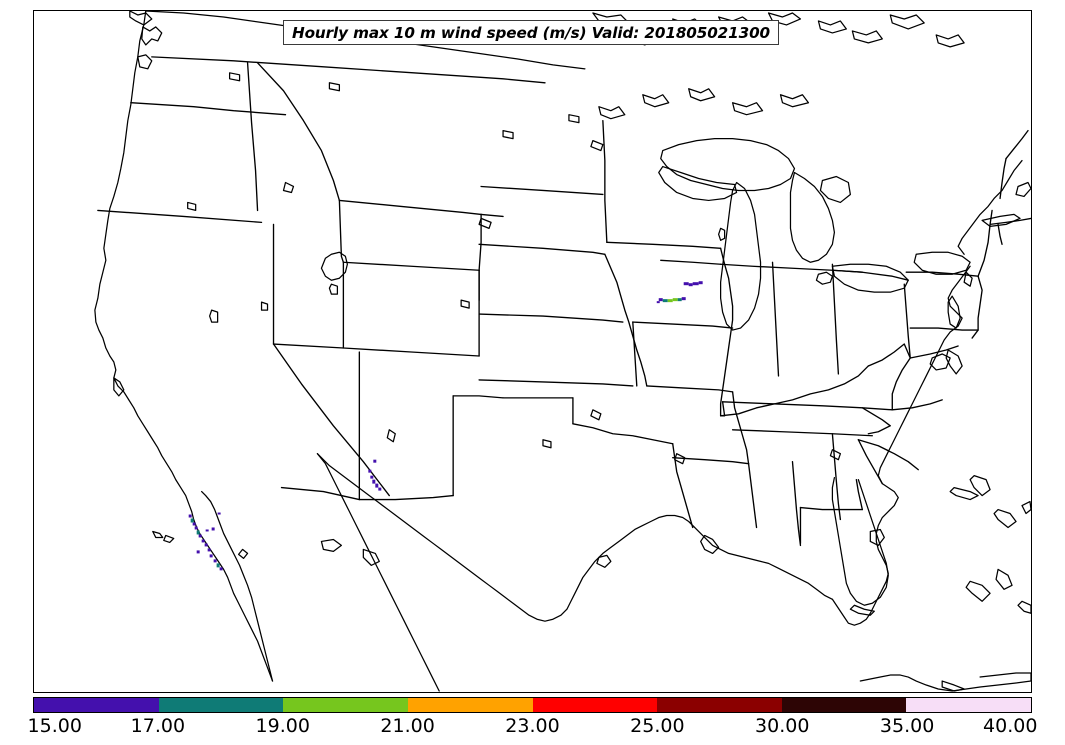 Image resolution: width=1065 pixels, height=745 pixels. Describe the element at coordinates (214, 316) in the screenshot. I see `lake-tahoe` at that location.